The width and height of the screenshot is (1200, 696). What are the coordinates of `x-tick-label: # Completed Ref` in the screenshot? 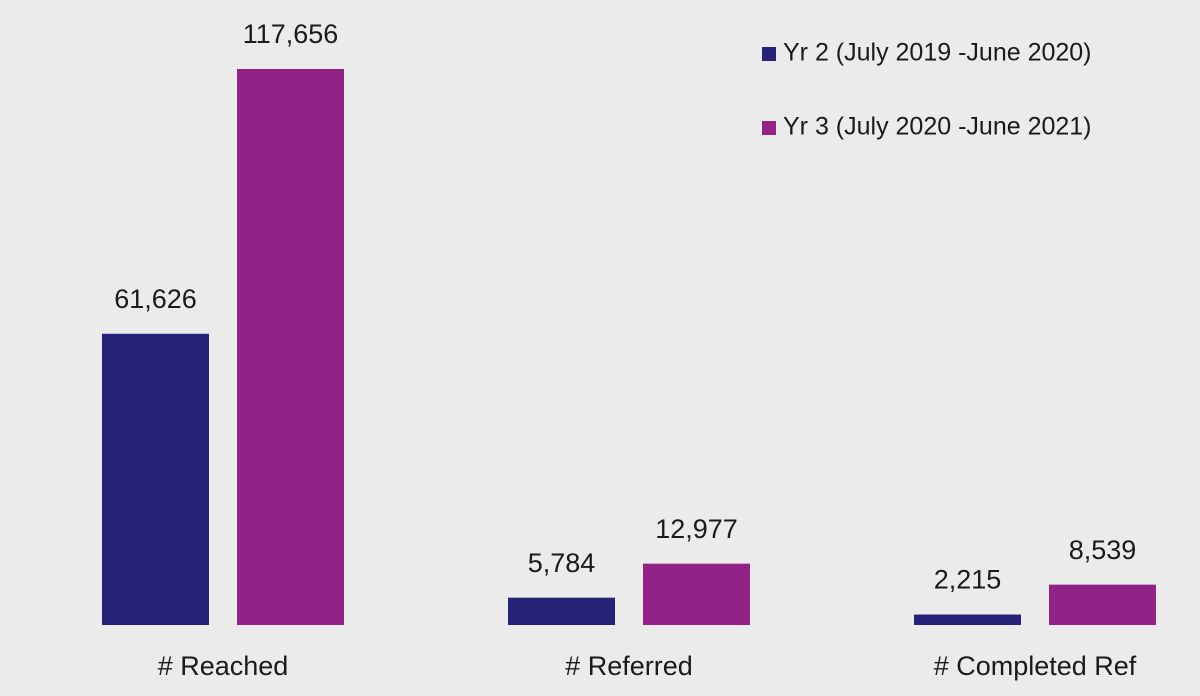 It's located at (1035, 666).